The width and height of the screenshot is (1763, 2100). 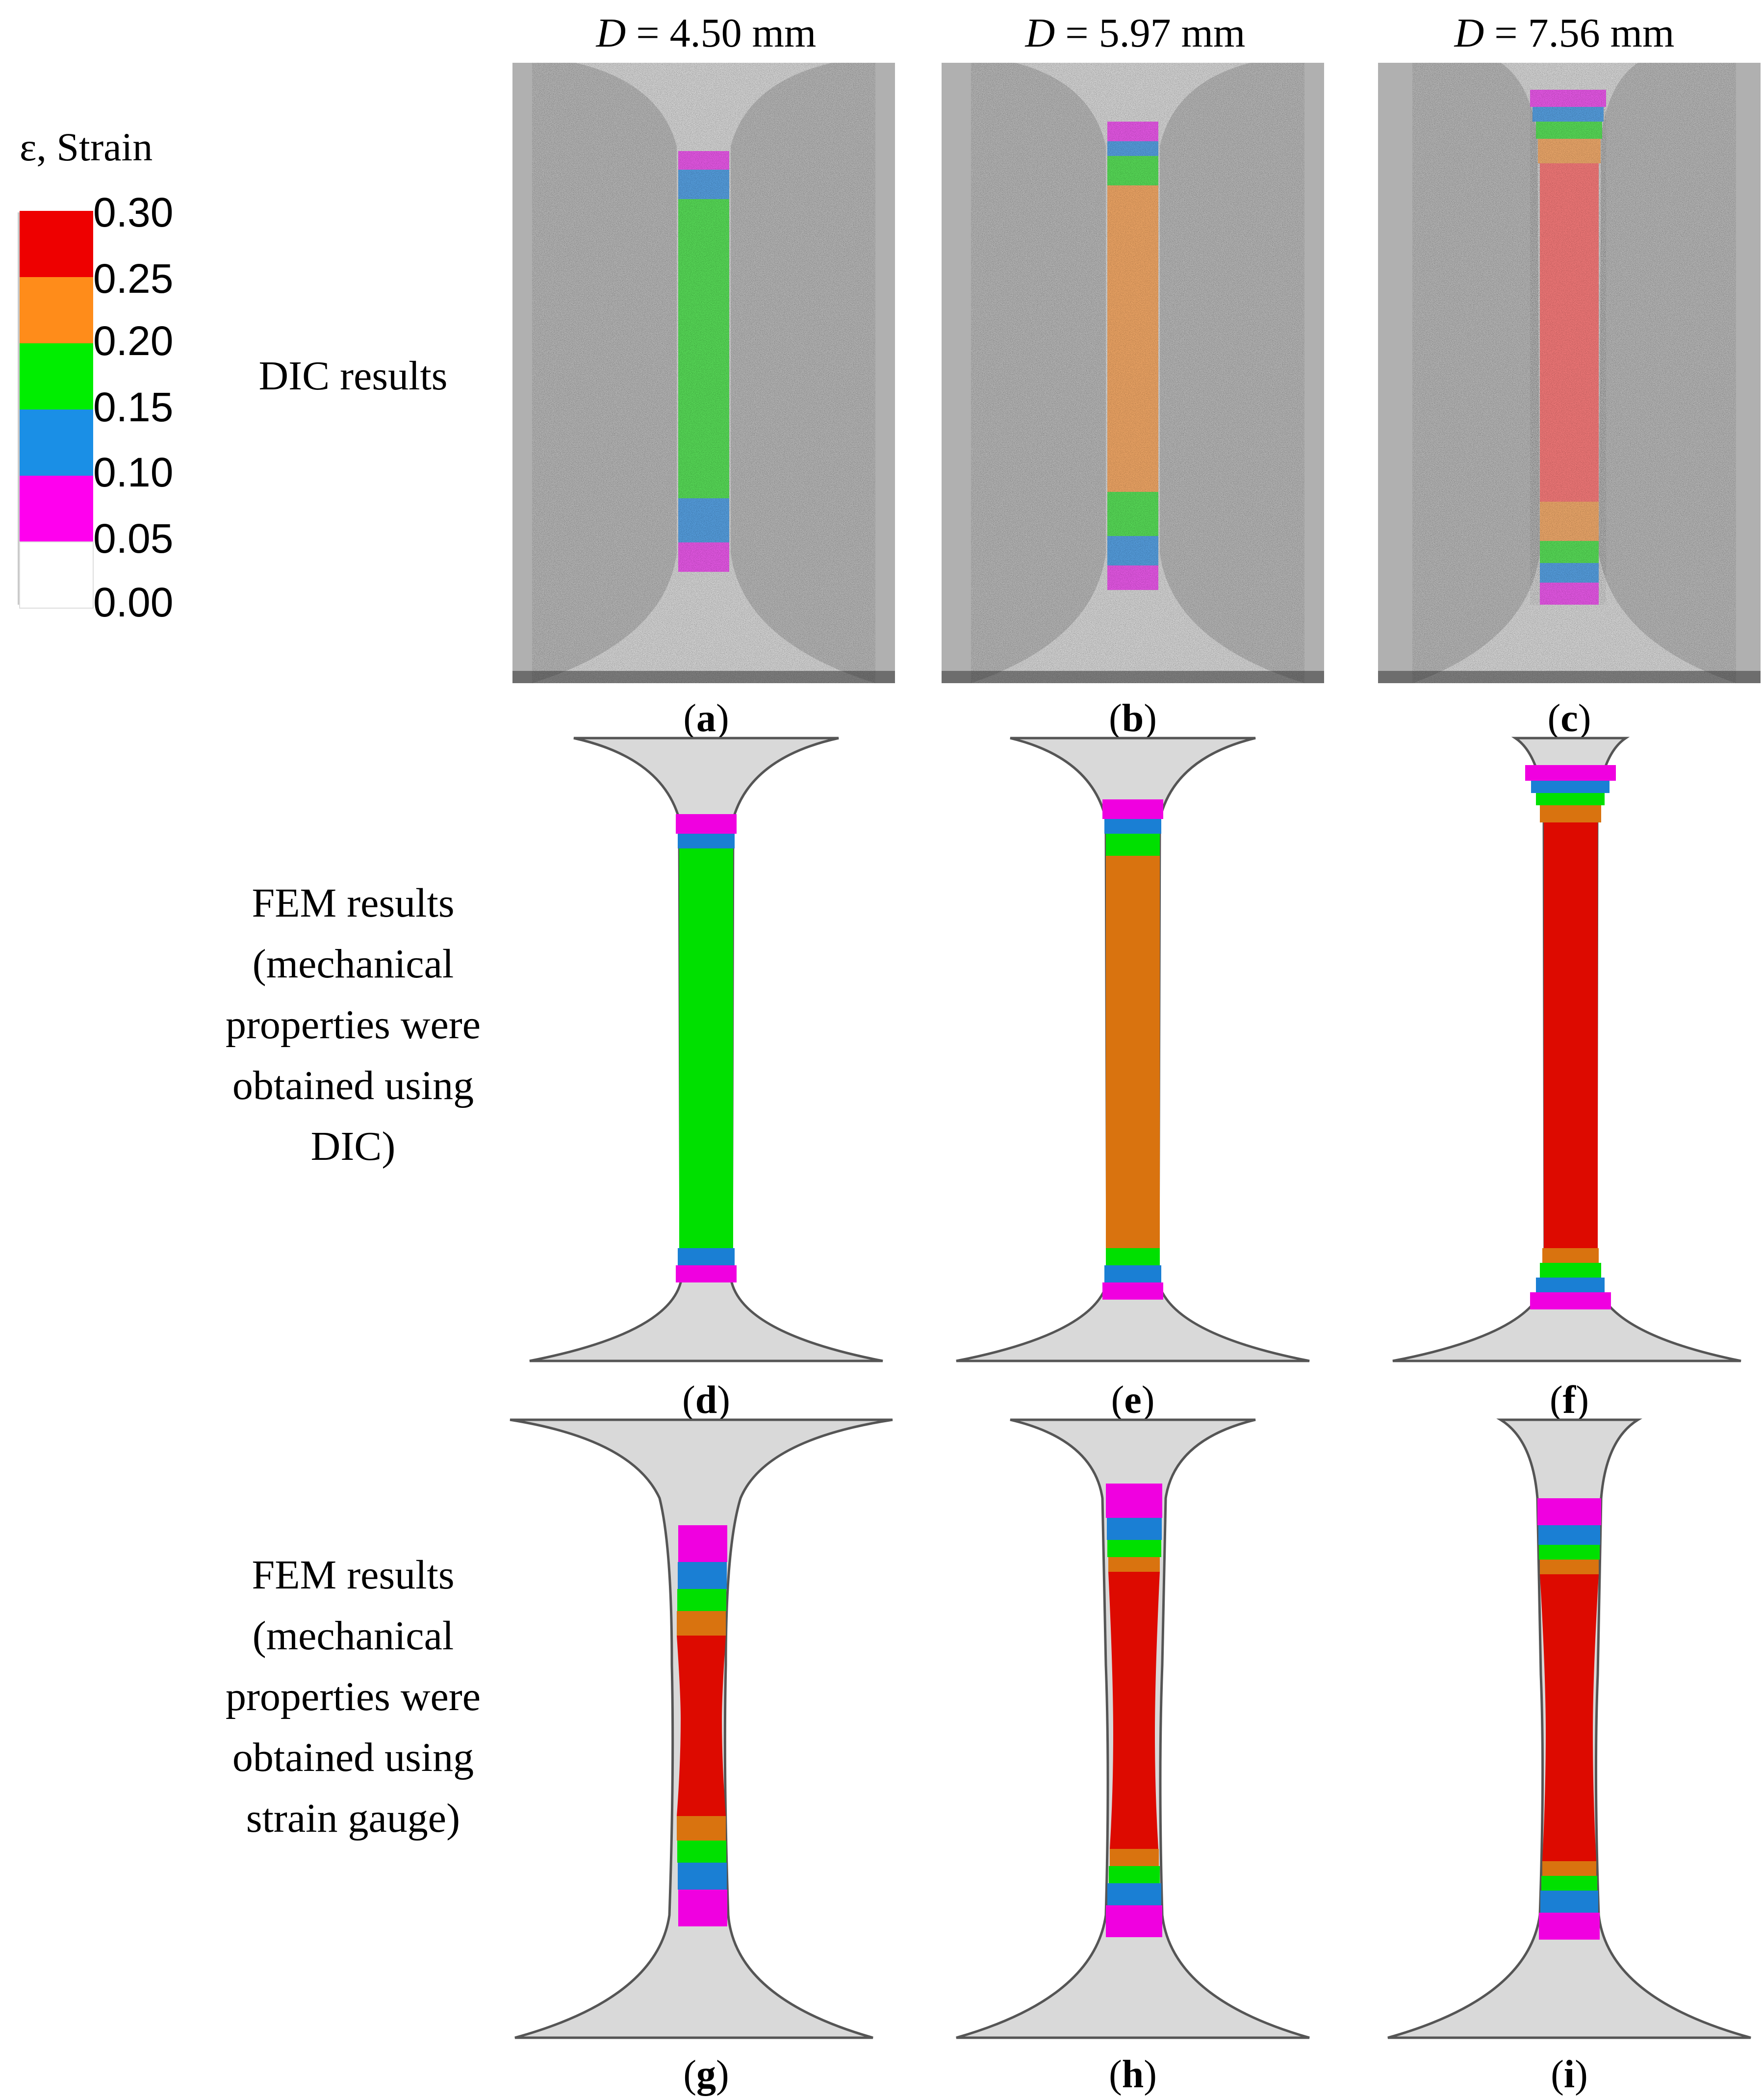 What do you see at coordinates (701, 1728) in the screenshot?
I see `panel-g-fem-specimen` at bounding box center [701, 1728].